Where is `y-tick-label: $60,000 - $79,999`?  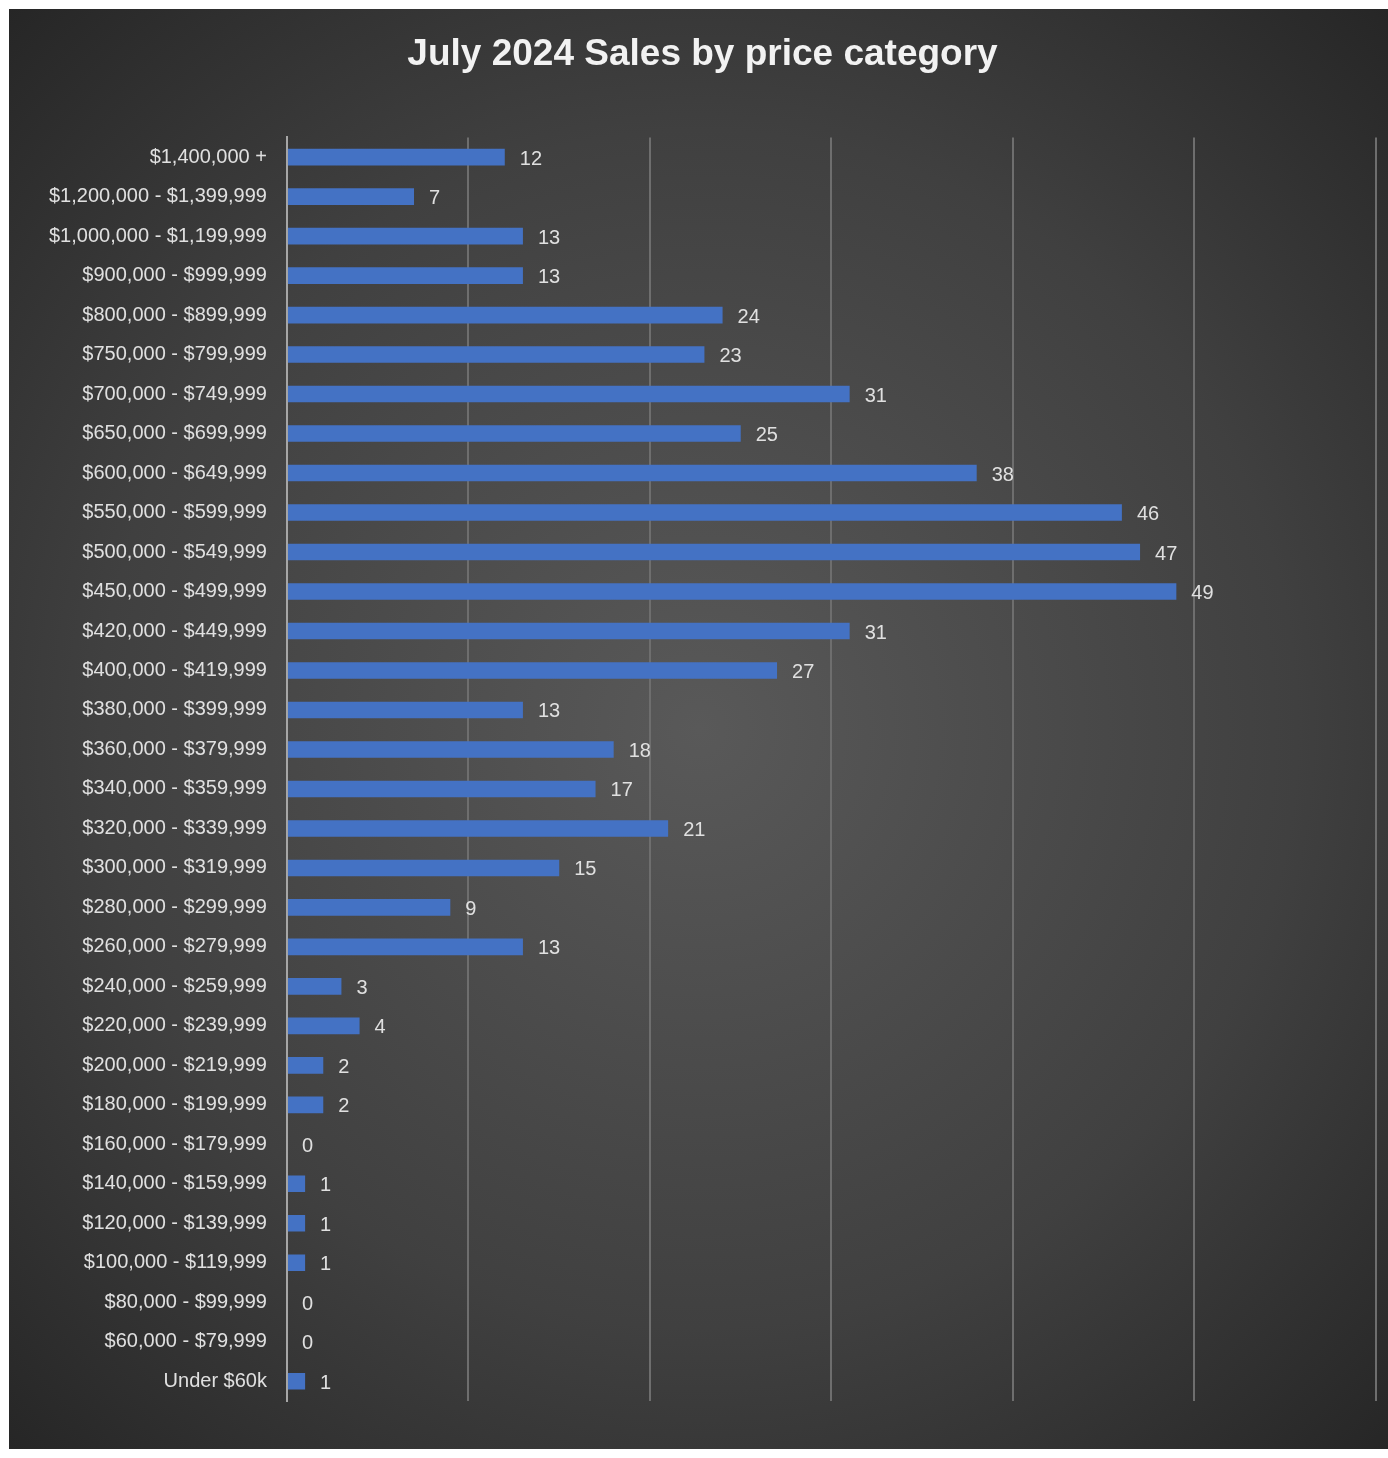
y-tick-label: $60,000 - $79,999 is located at coordinates (185, 1340).